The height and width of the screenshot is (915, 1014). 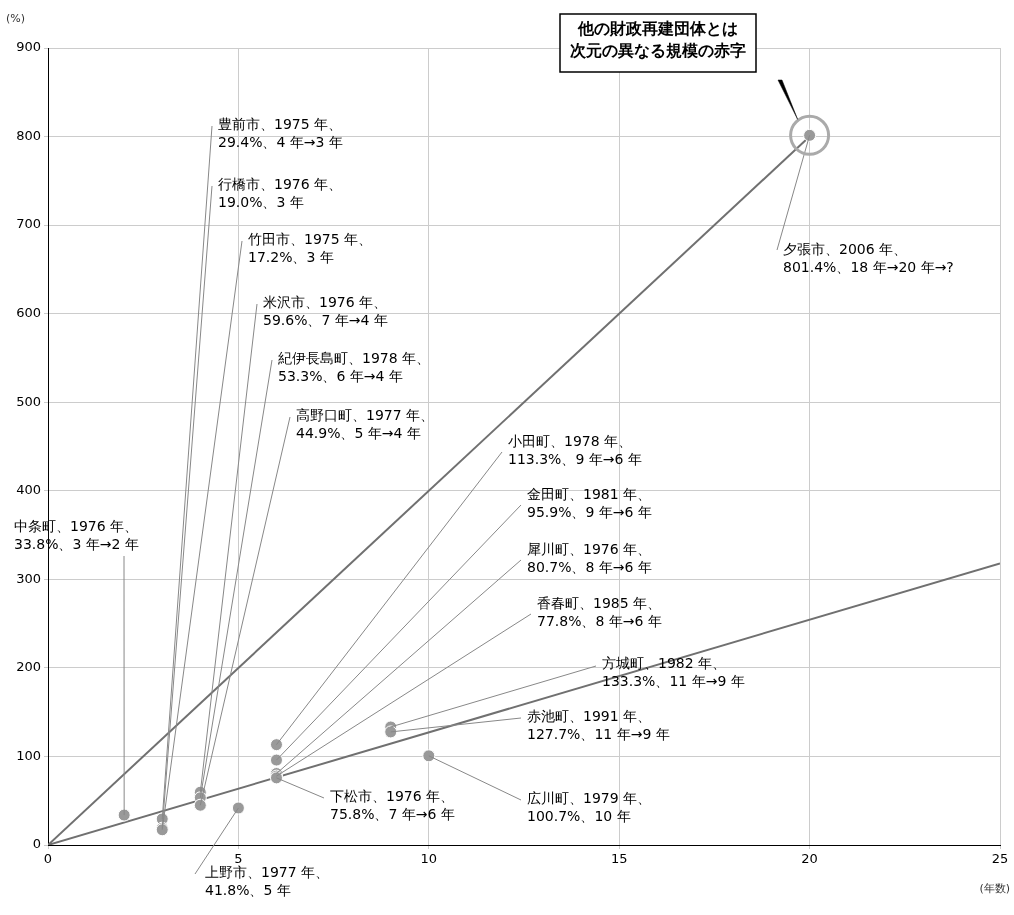 I want to click on x-axis-title: (年数), so click(x=994, y=889).